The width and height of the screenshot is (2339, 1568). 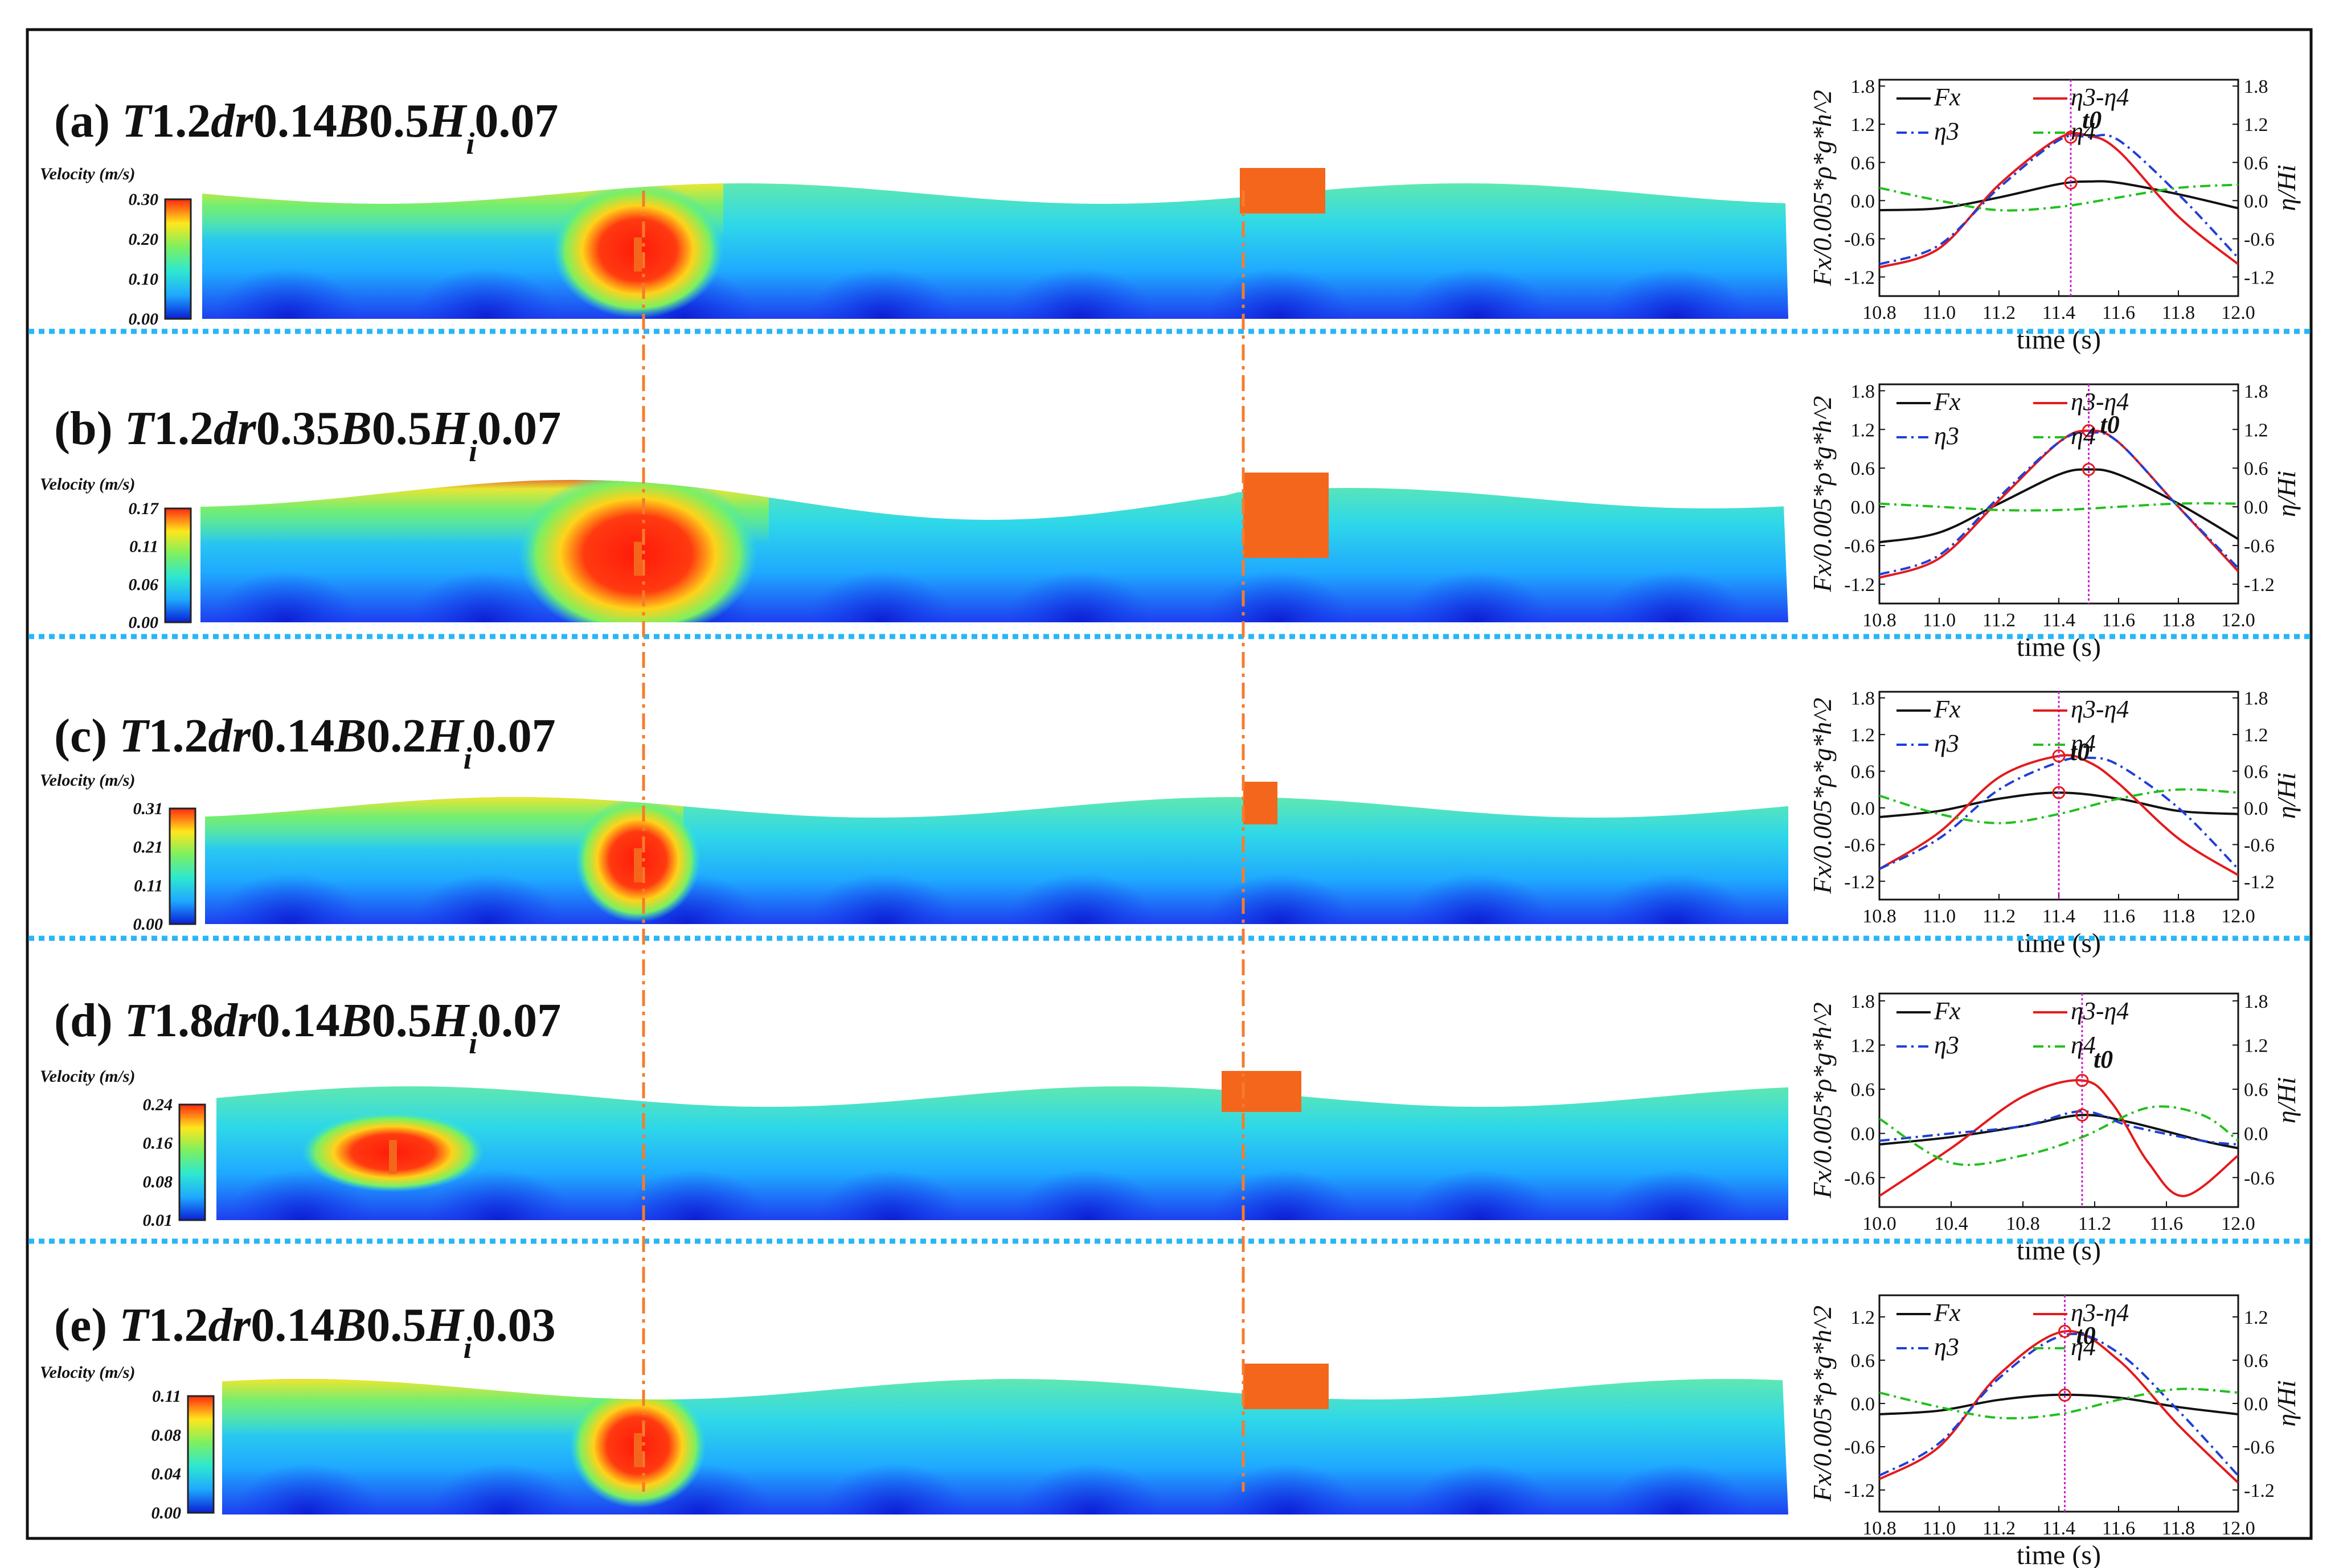 I want to click on series-lines, so click(x=2058, y=504).